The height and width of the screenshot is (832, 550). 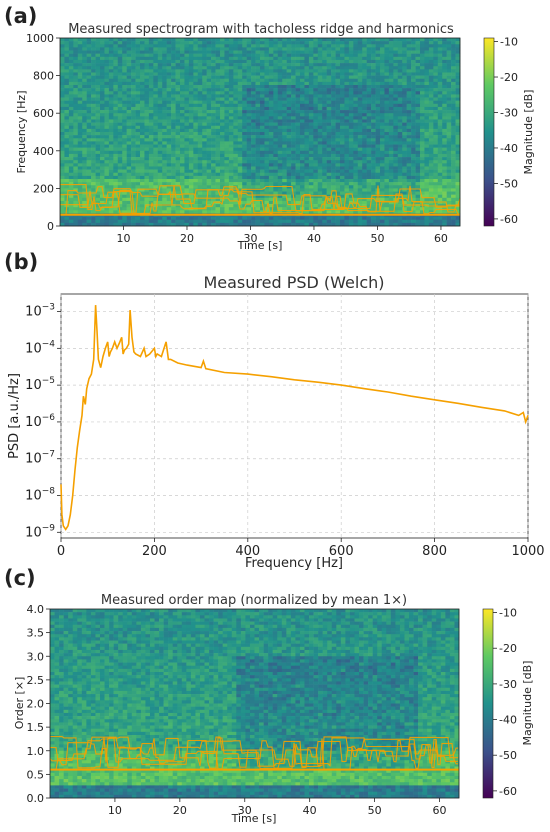 What do you see at coordinates (40, 38) in the screenshot?
I see `chart-a-ytick-label: 1000` at bounding box center [40, 38].